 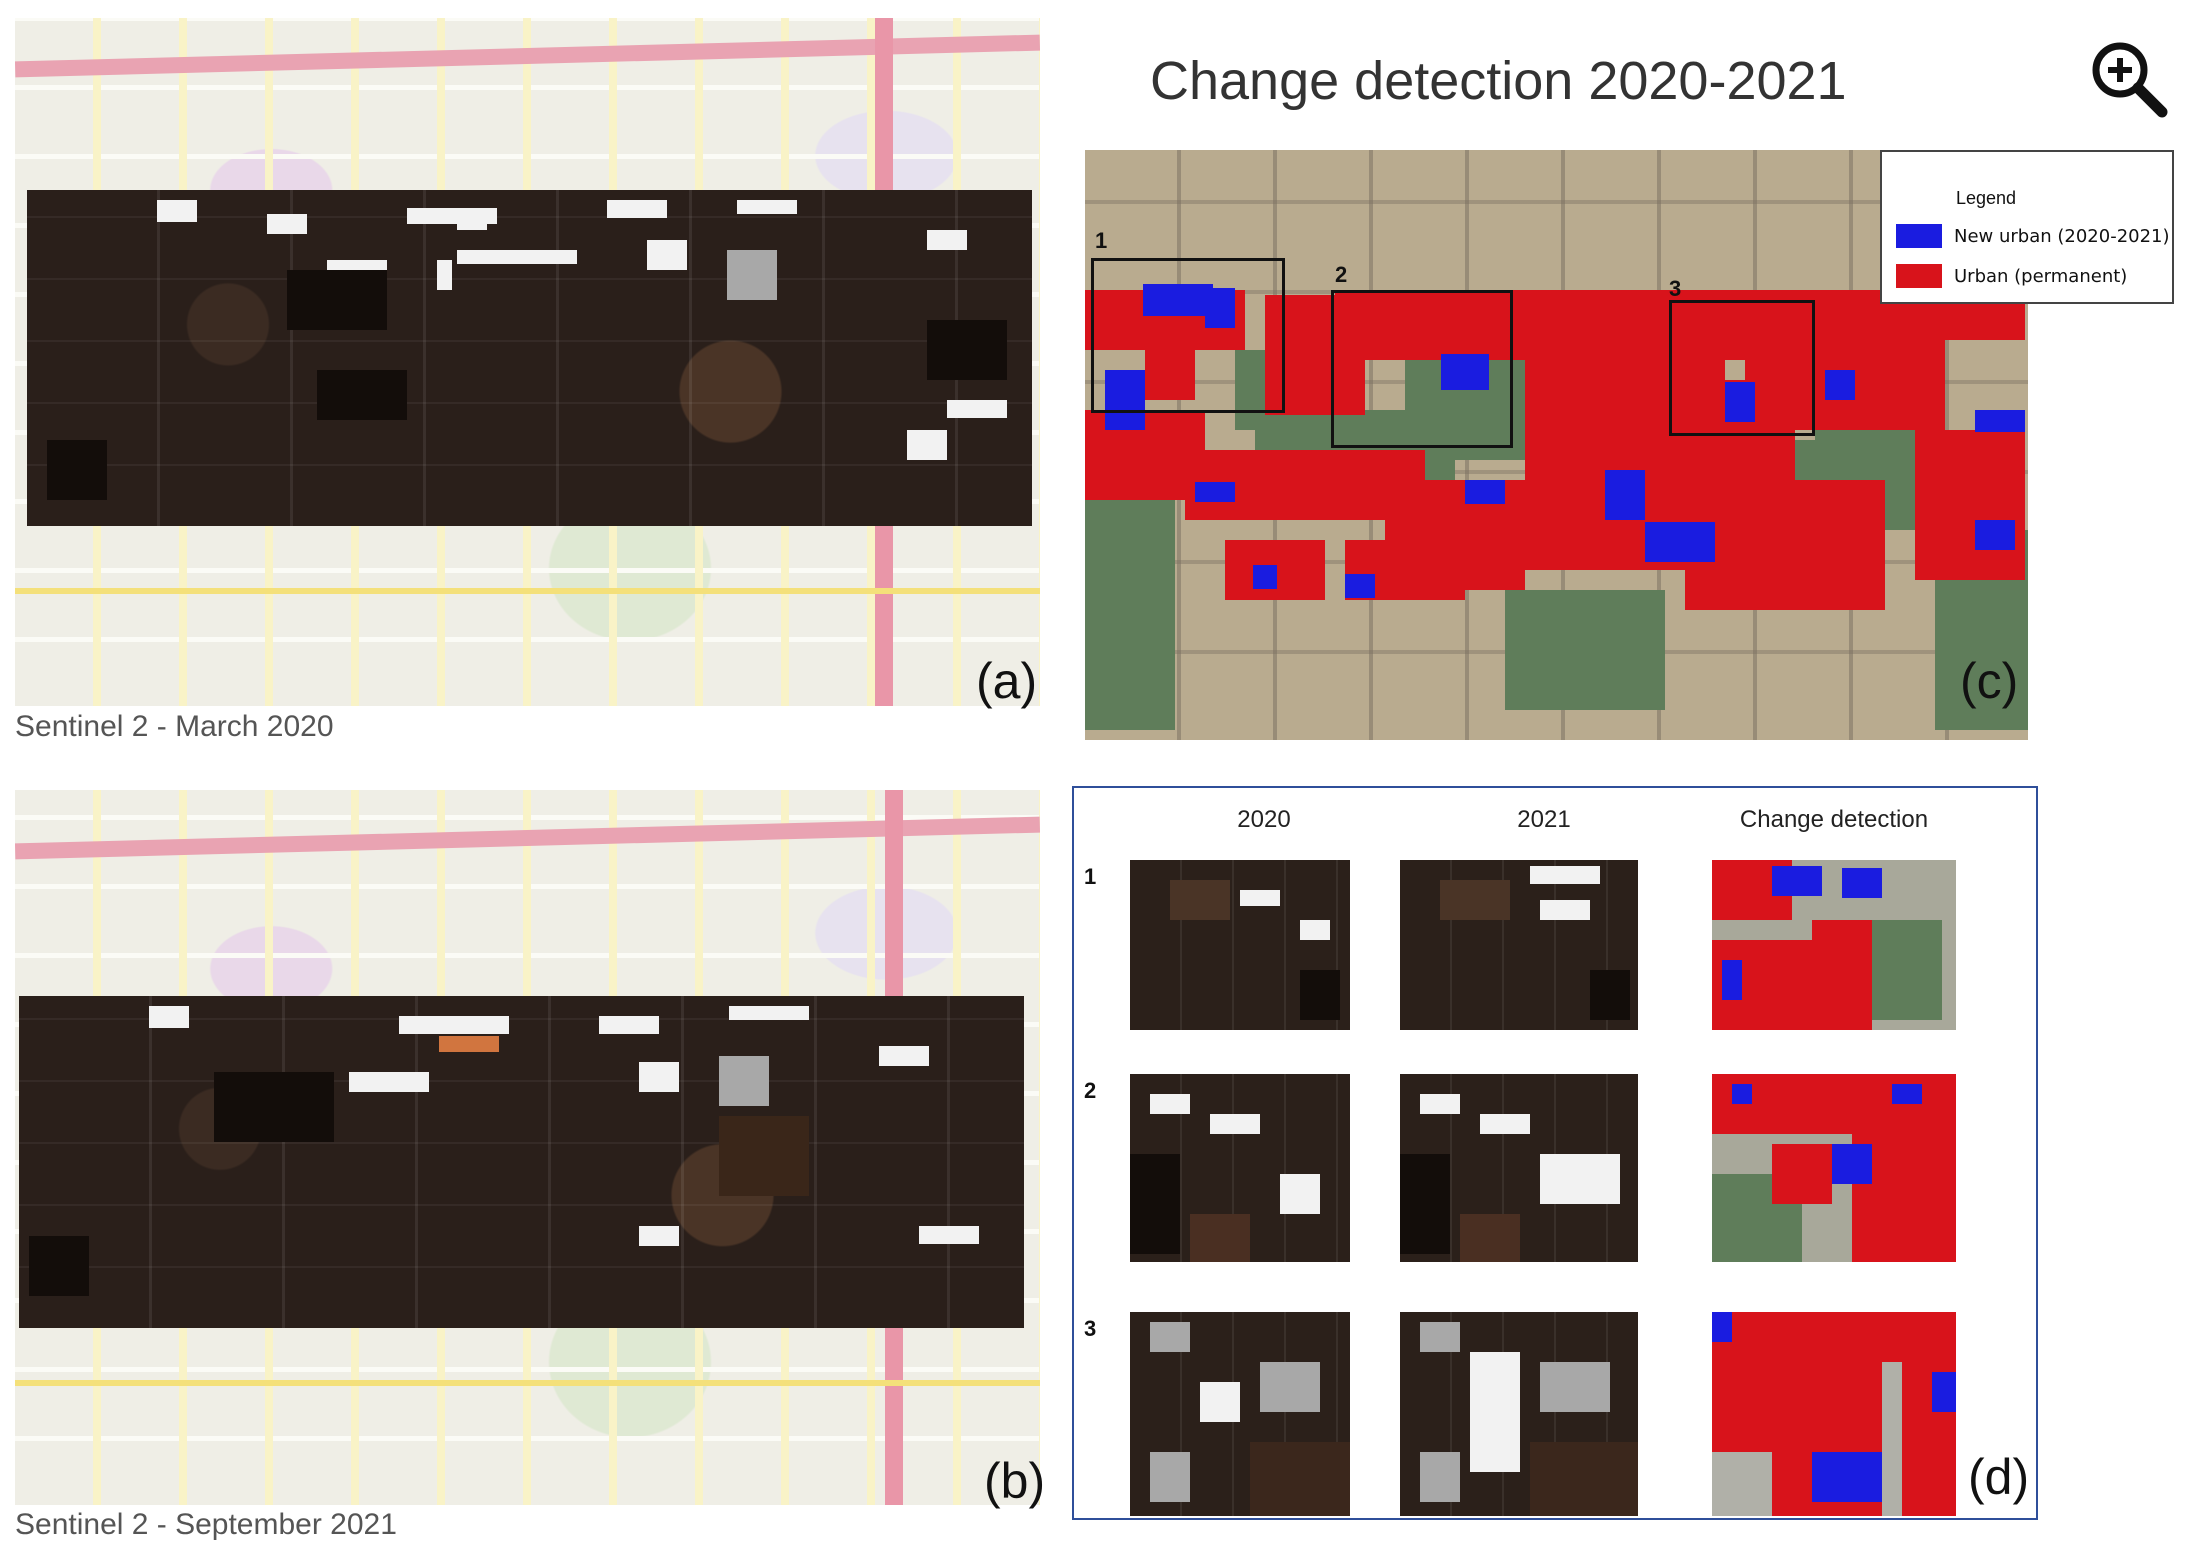 I want to click on chip-row3-2021, so click(x=1519, y=1414).